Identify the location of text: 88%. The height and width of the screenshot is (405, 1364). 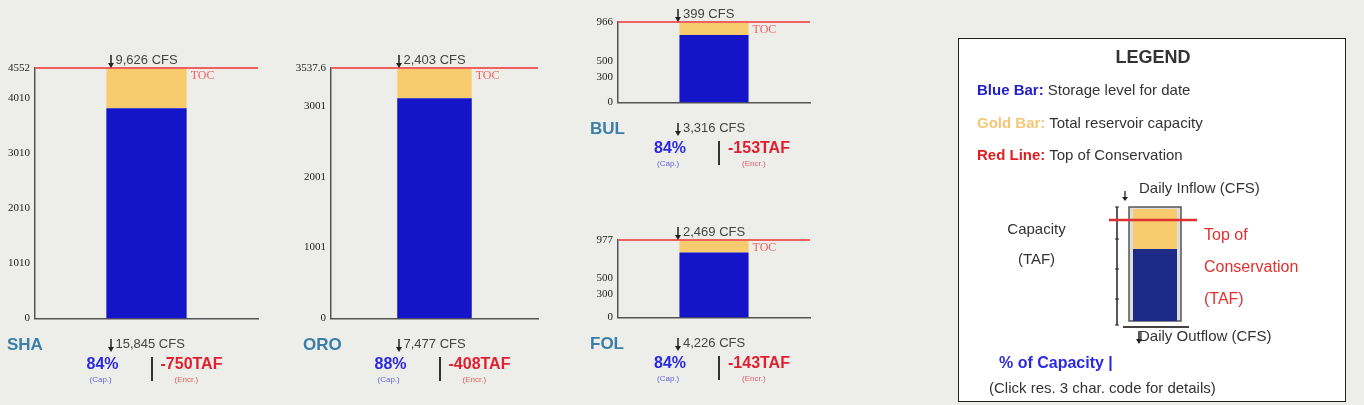
(390, 364).